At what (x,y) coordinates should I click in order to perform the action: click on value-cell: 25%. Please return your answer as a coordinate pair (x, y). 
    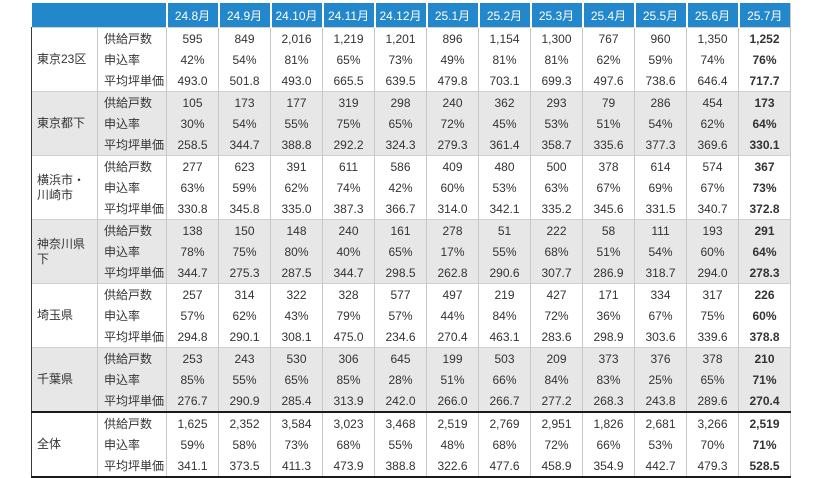
    Looking at the image, I should click on (660, 379).